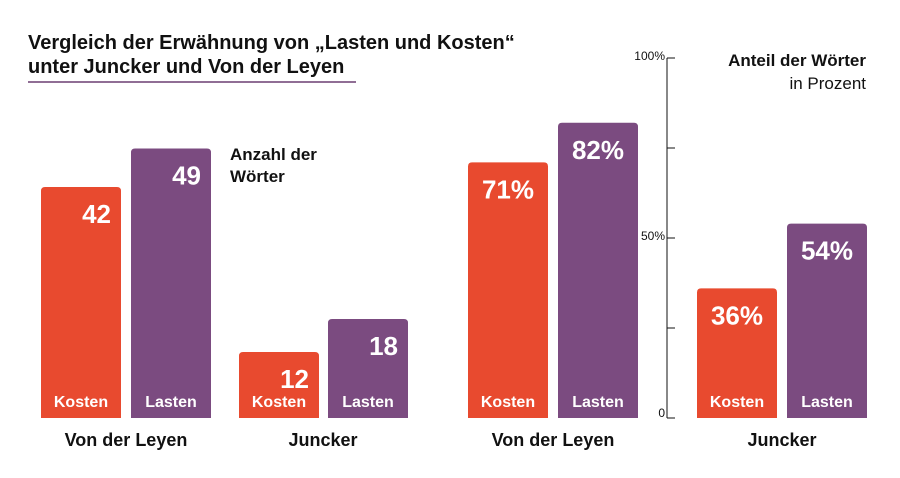  I want to click on value-label-right-kosten-0: 71%, so click(508, 189).